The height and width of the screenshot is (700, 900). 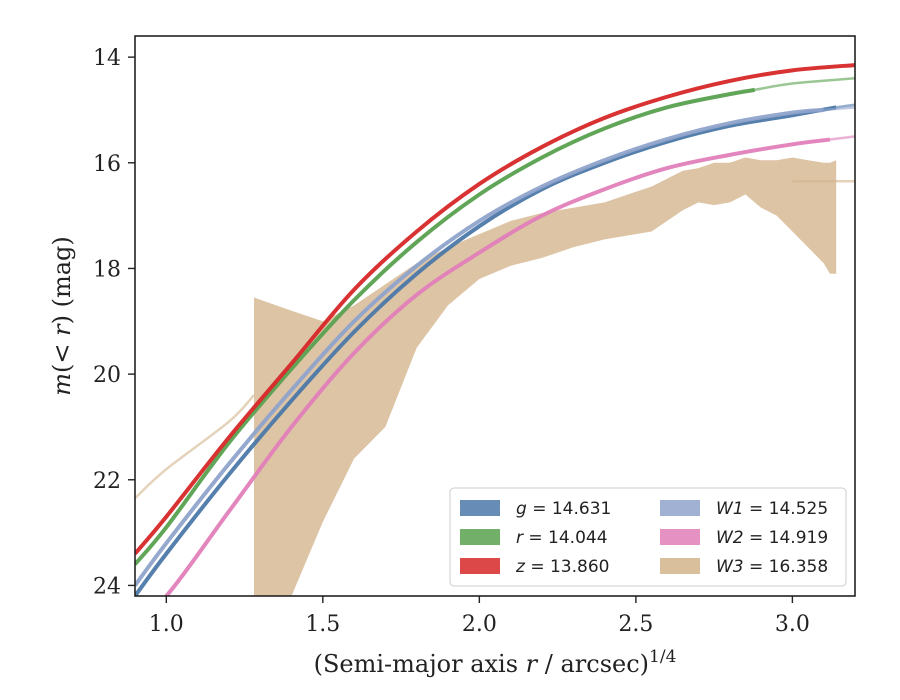 What do you see at coordinates (804, 84) in the screenshot?
I see `r-curve-extrapolated` at bounding box center [804, 84].